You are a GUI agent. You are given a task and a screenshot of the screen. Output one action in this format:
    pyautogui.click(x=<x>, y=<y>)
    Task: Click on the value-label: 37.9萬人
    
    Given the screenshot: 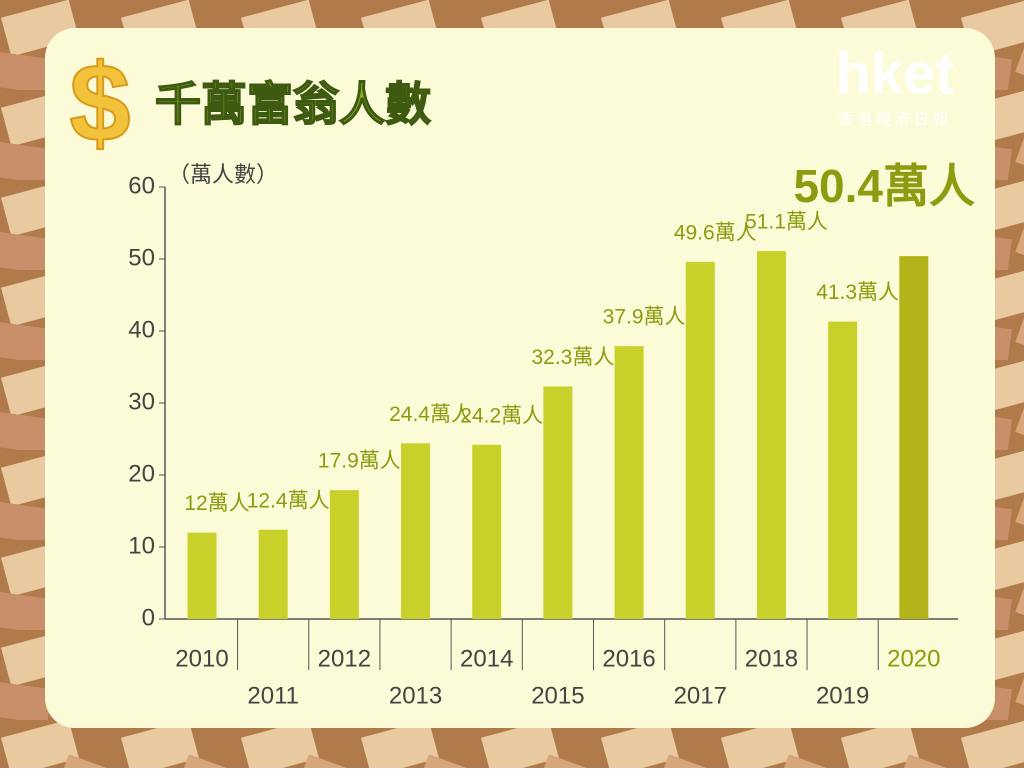 What is the action you would take?
    pyautogui.click(x=644, y=317)
    